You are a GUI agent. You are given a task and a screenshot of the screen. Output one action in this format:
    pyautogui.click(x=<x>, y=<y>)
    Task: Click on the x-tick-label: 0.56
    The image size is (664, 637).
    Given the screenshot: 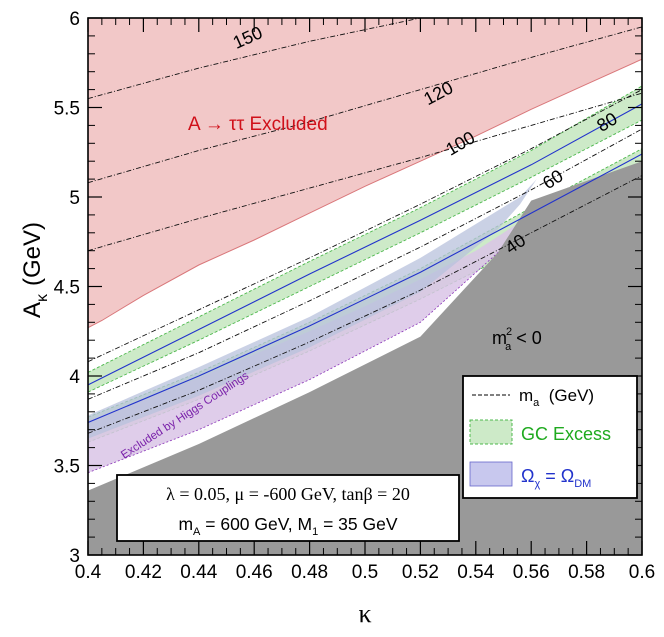 What is the action you would take?
    pyautogui.click(x=531, y=572)
    